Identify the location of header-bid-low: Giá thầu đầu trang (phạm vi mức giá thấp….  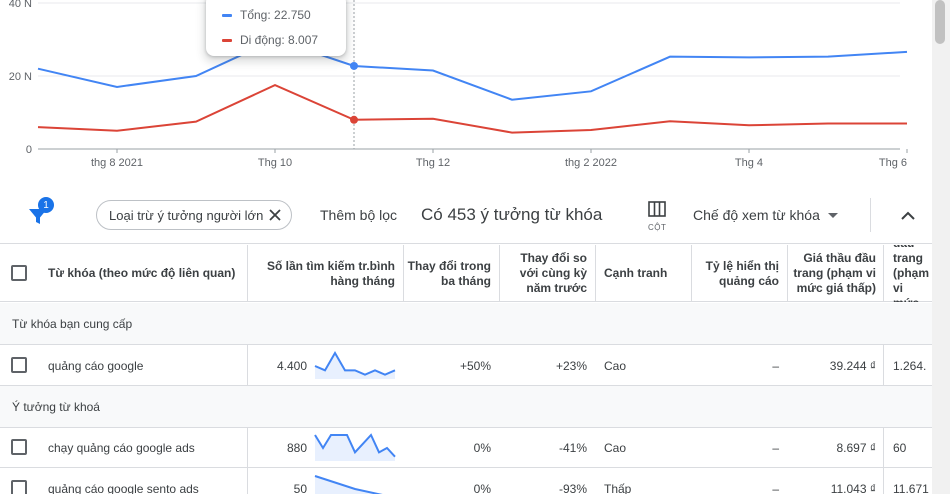
(834, 273).